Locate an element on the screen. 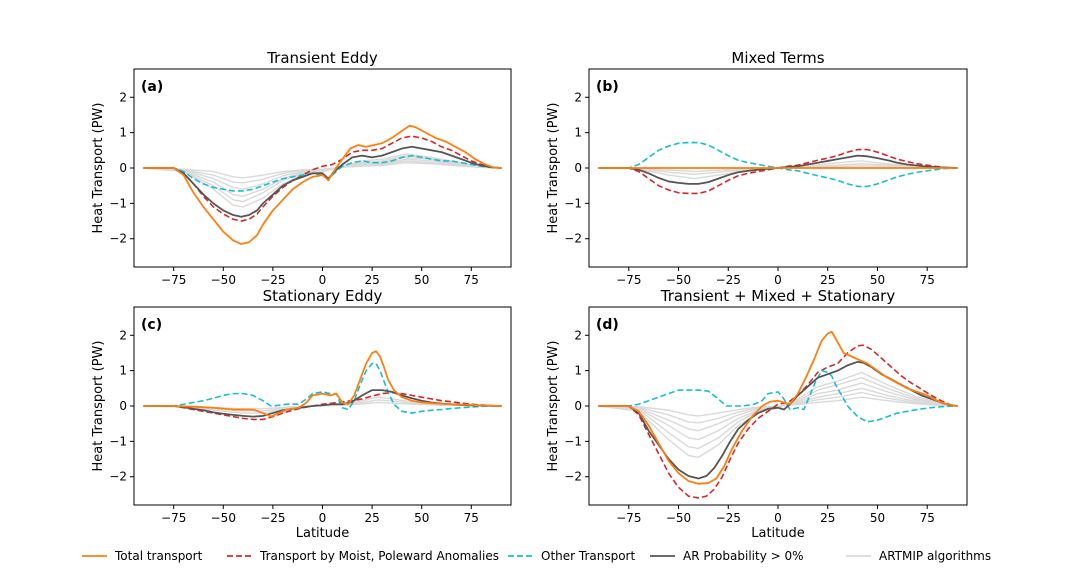 The image size is (1076, 574). legend-item-artmip: ARTMIP algorithms is located at coordinates (918, 556).